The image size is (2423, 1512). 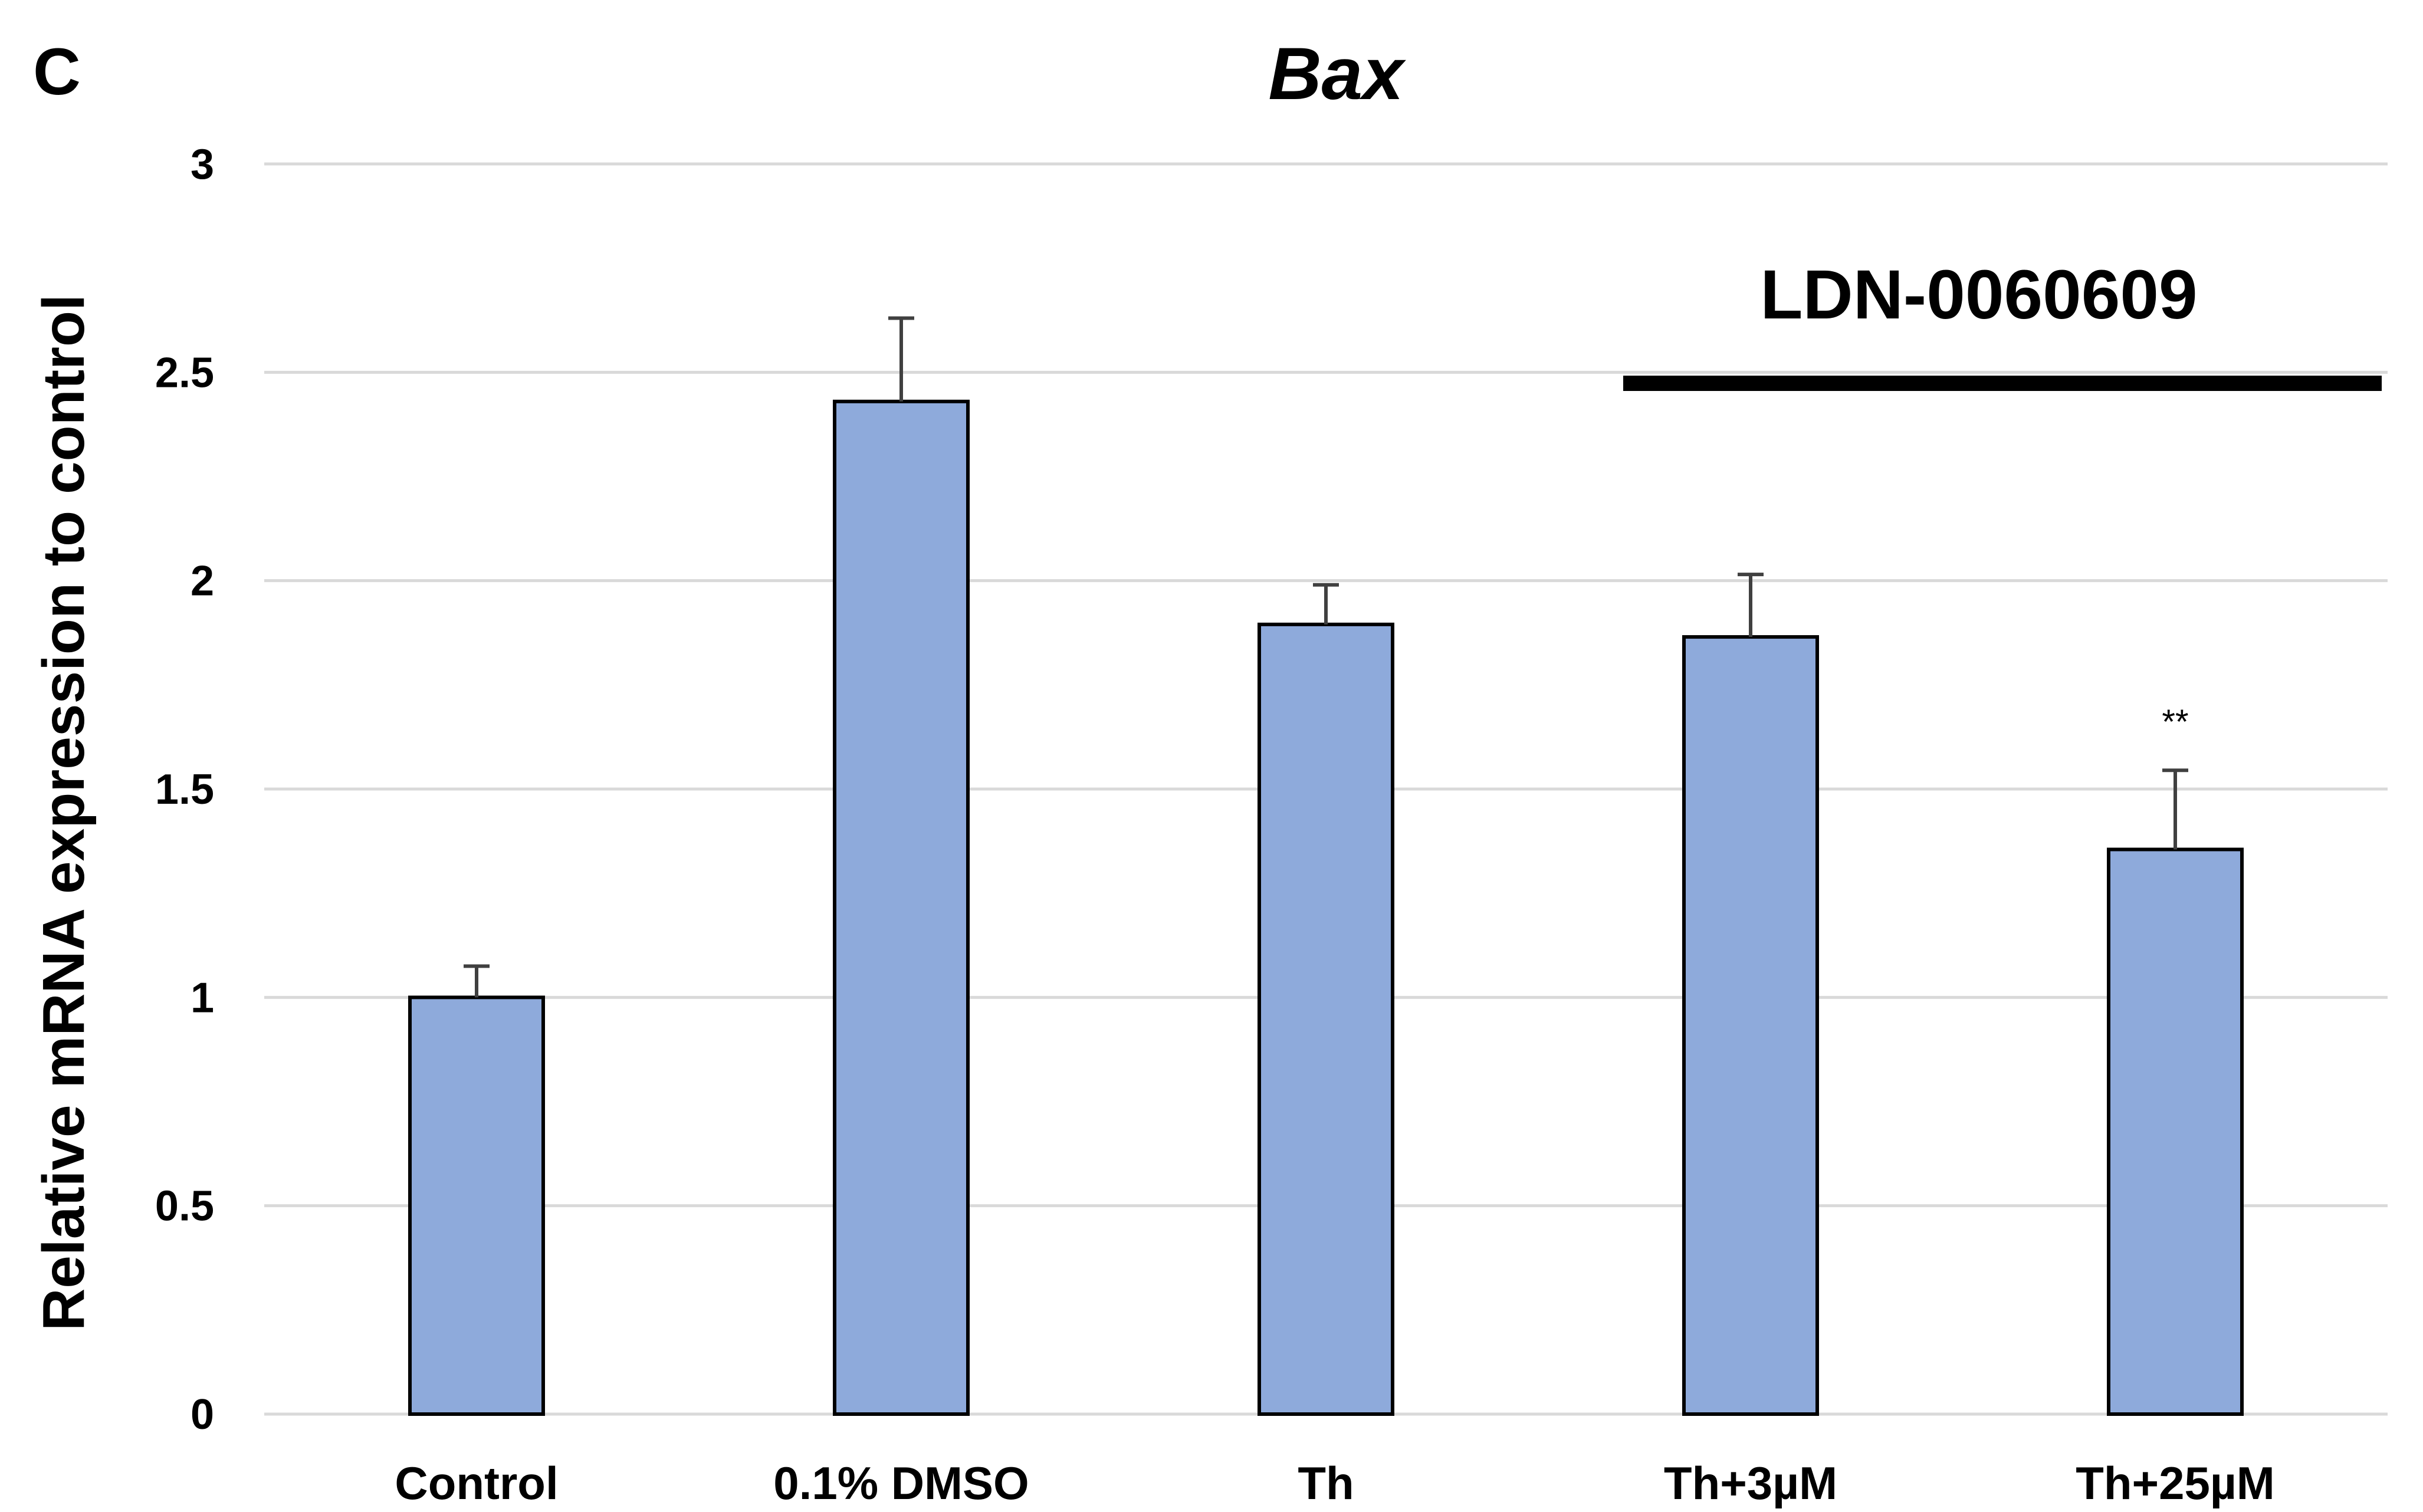 What do you see at coordinates (2175, 1483) in the screenshot?
I see `x-tick-label: Th+25µM` at bounding box center [2175, 1483].